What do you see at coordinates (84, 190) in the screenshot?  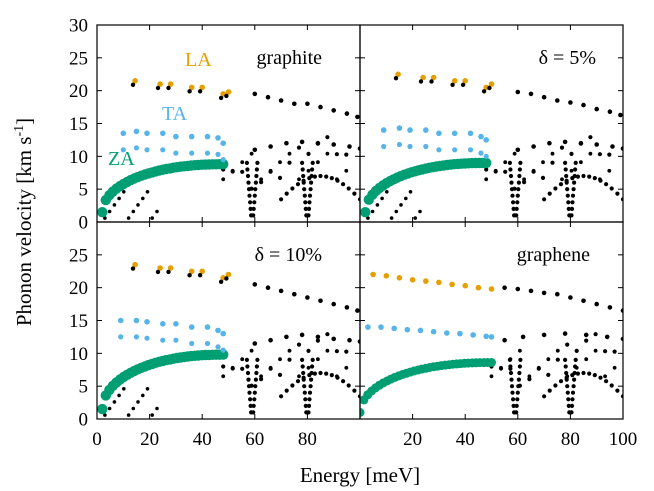 I see `y-tick-label-top: 5` at bounding box center [84, 190].